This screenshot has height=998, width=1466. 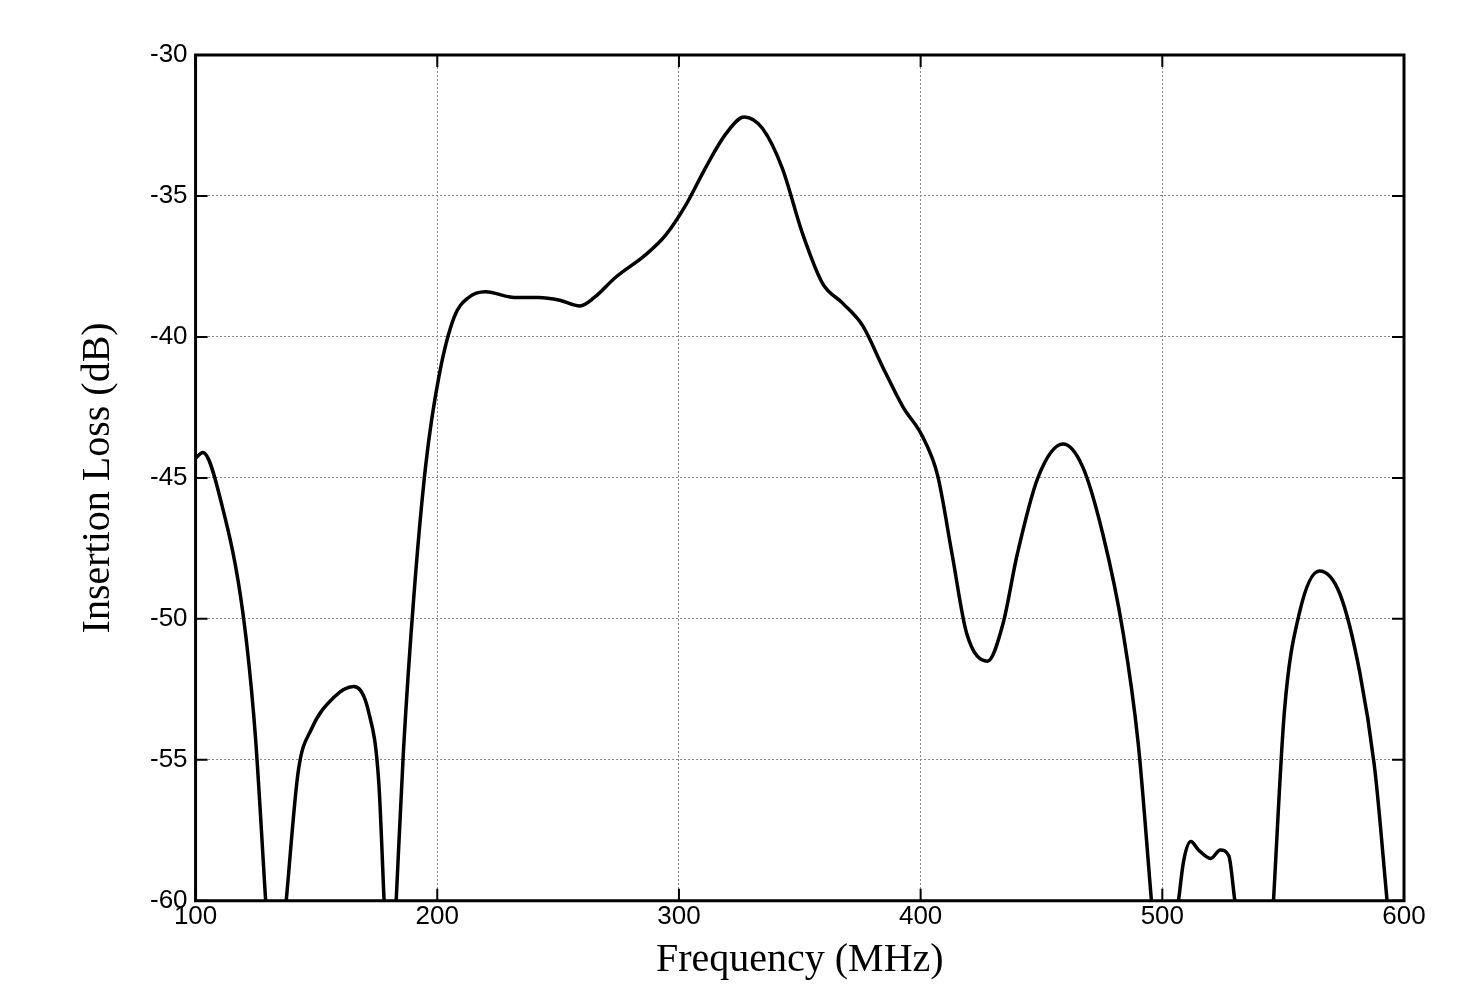 I want to click on x-axis-title: Frequency (MHz), so click(x=799, y=957).